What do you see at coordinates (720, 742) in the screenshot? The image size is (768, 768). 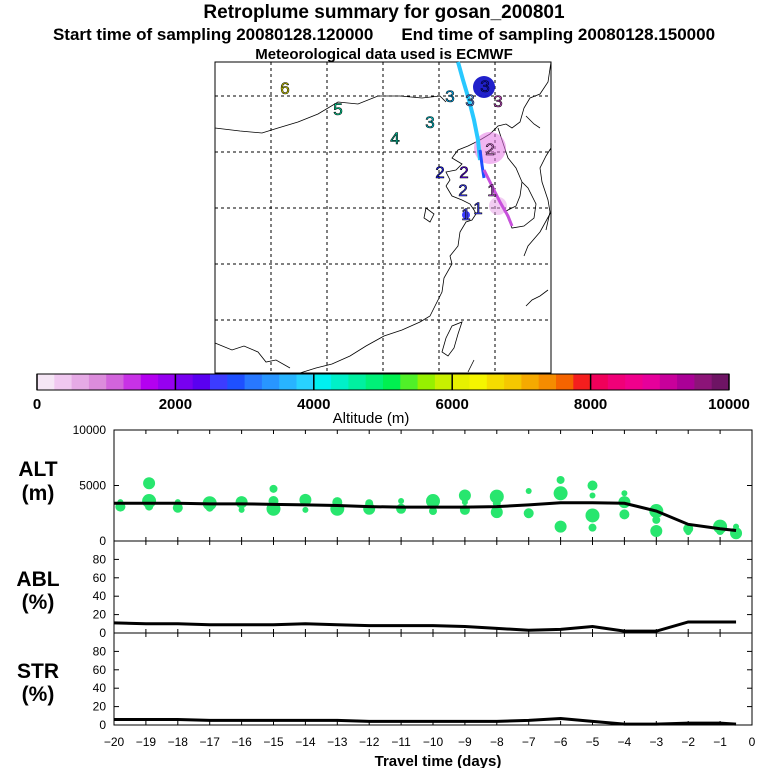 I see `x-tick-label: −1` at bounding box center [720, 742].